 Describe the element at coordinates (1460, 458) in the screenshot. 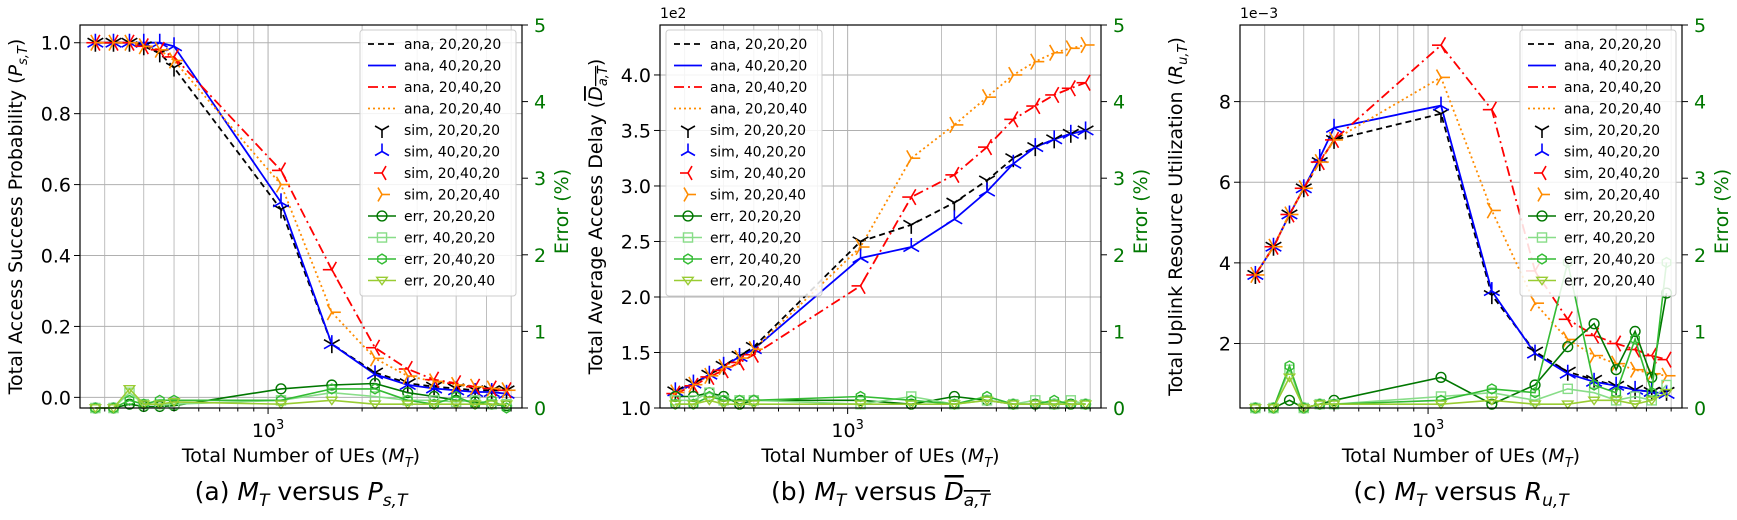

I see `x-axis-label: Total Number of UEs (MT)` at that location.